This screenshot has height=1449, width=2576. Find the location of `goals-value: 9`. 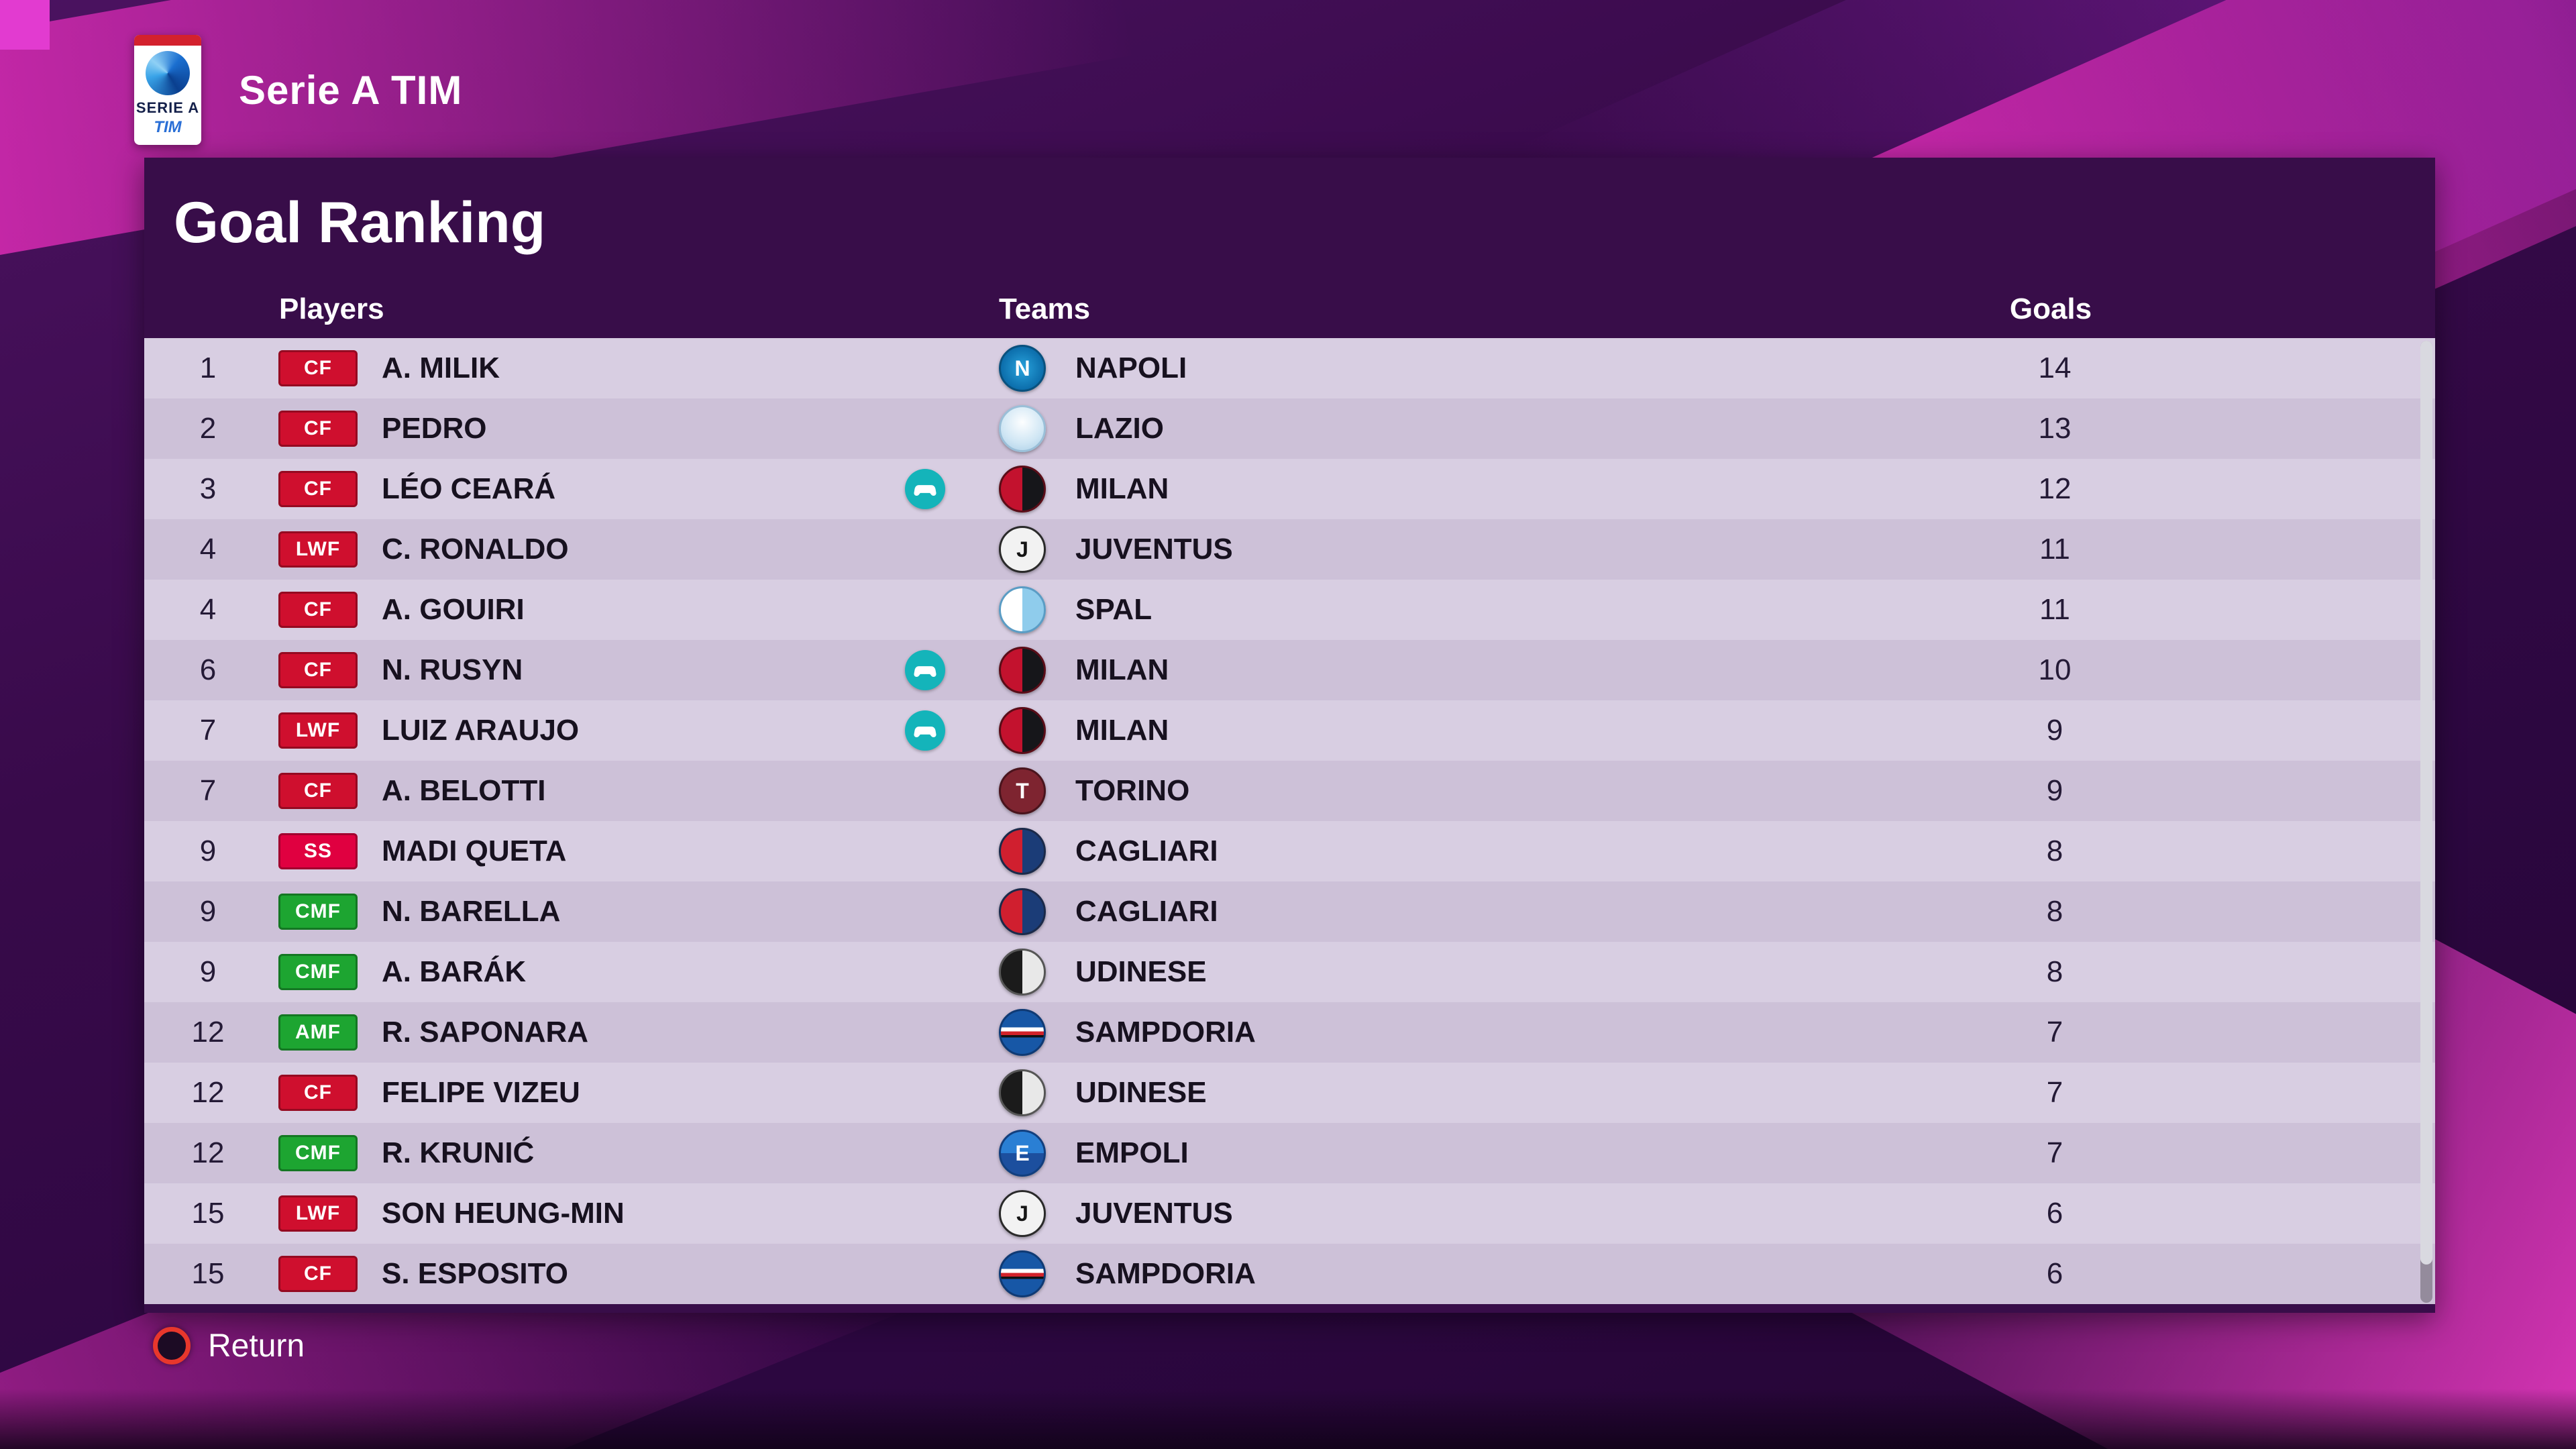

goals-value: 9 is located at coordinates (2054, 790).